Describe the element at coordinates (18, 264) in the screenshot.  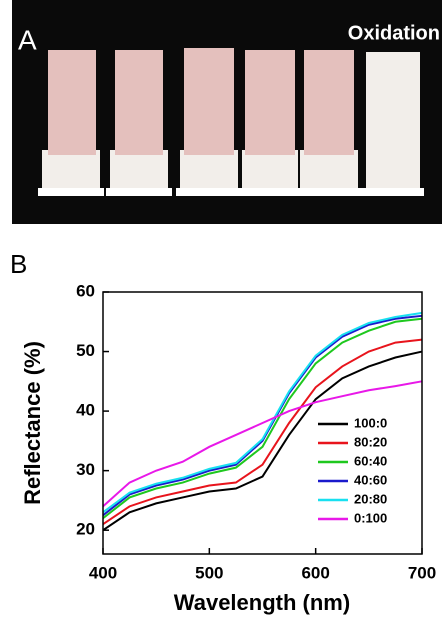
I see `panel-label: B` at that location.